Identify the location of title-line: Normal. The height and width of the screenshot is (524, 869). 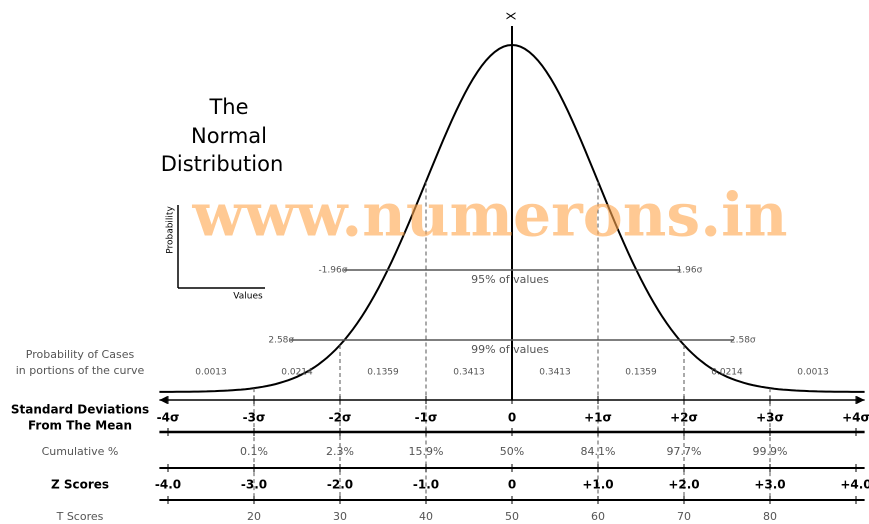
(229, 136).